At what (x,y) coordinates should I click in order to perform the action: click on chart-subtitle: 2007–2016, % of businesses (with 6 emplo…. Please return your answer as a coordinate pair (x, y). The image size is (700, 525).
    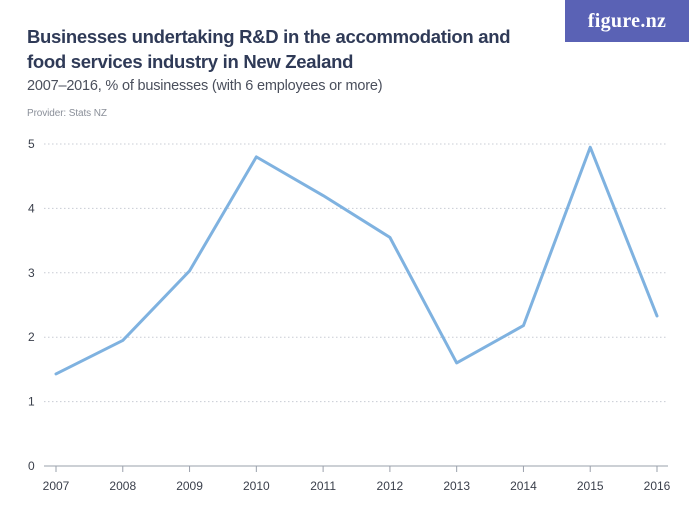
    Looking at the image, I should click on (205, 86).